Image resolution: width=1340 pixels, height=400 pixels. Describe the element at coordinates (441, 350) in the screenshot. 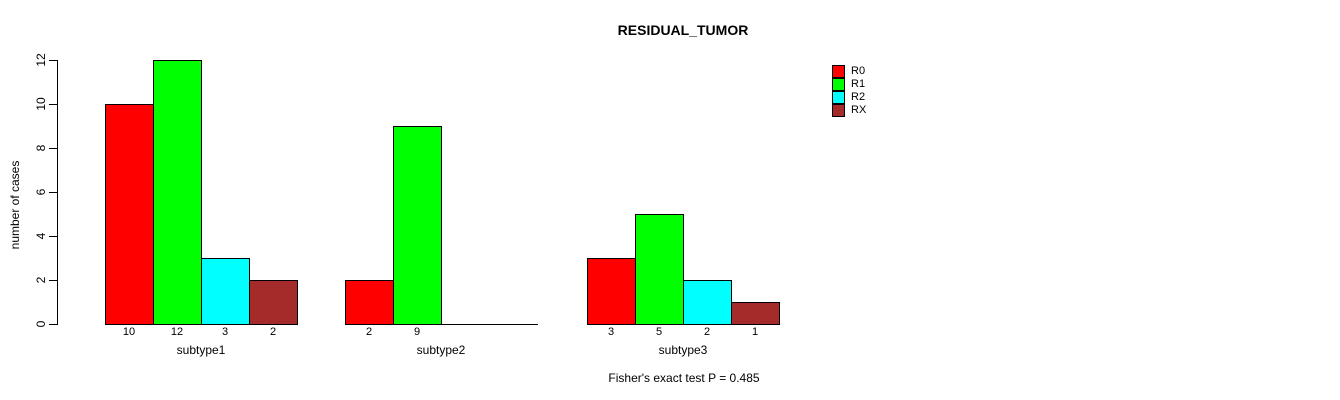

I see `x-category-label-subtype2: subtype2` at that location.